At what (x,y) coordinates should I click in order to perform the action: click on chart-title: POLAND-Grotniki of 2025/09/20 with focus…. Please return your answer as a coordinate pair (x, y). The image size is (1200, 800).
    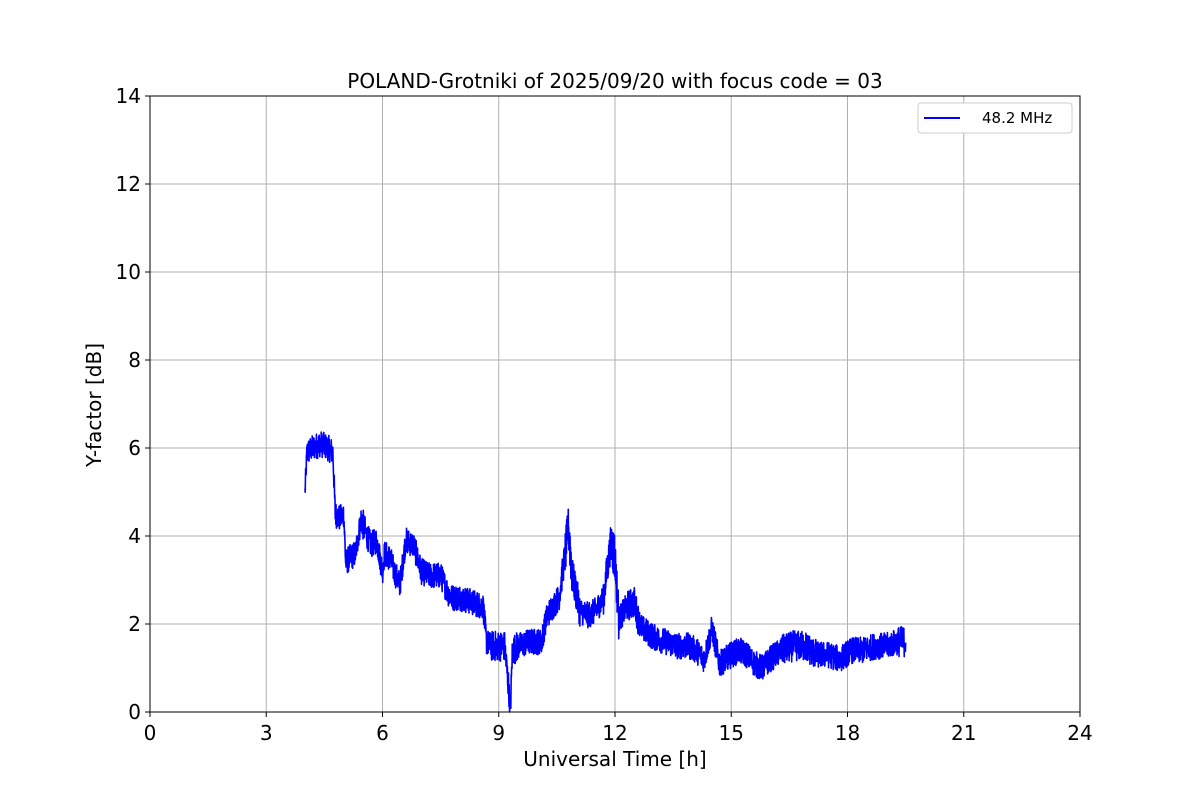
    Looking at the image, I should click on (614, 81).